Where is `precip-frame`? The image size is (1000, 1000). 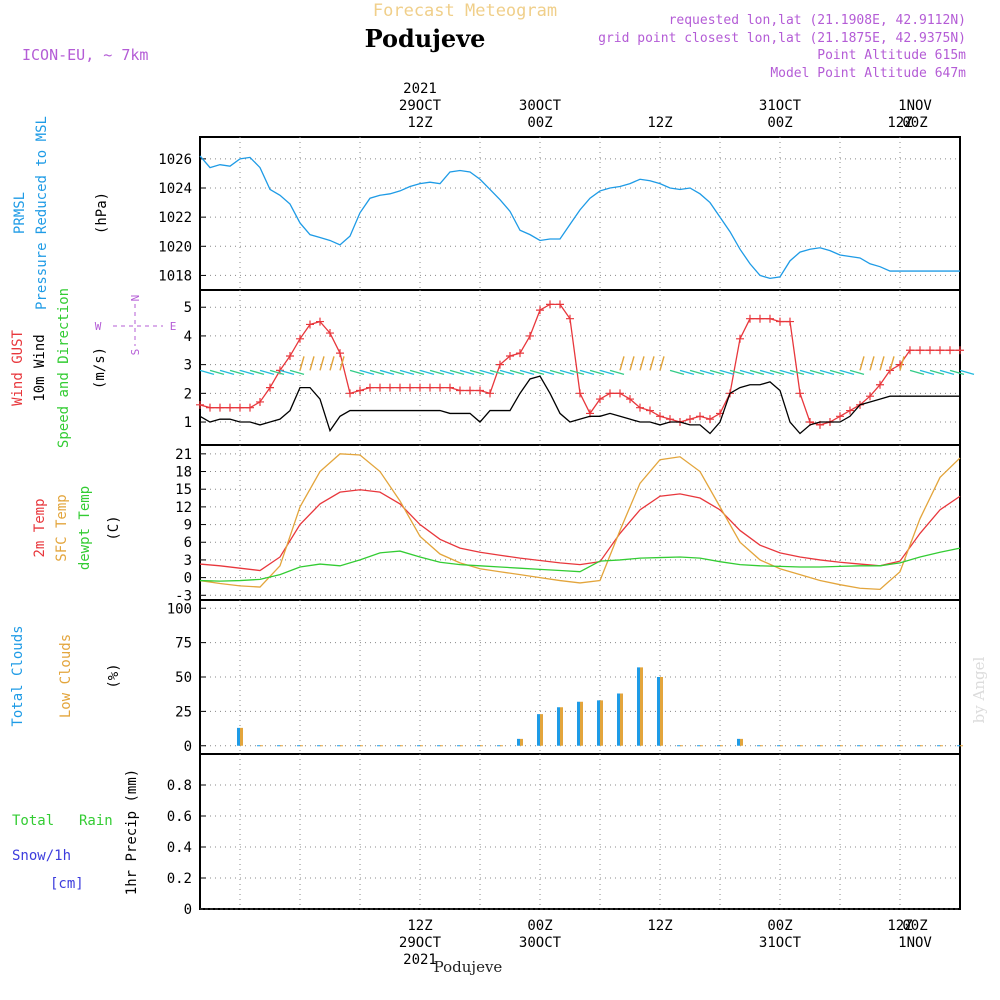
precip-frame is located at coordinates (580, 831).